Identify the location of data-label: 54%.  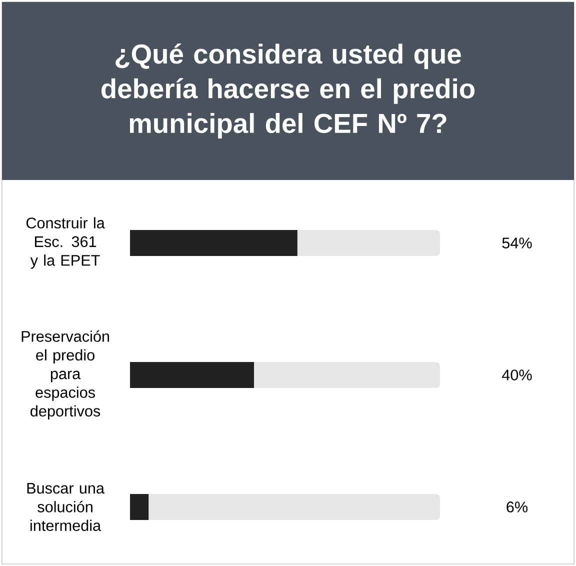
(517, 243).